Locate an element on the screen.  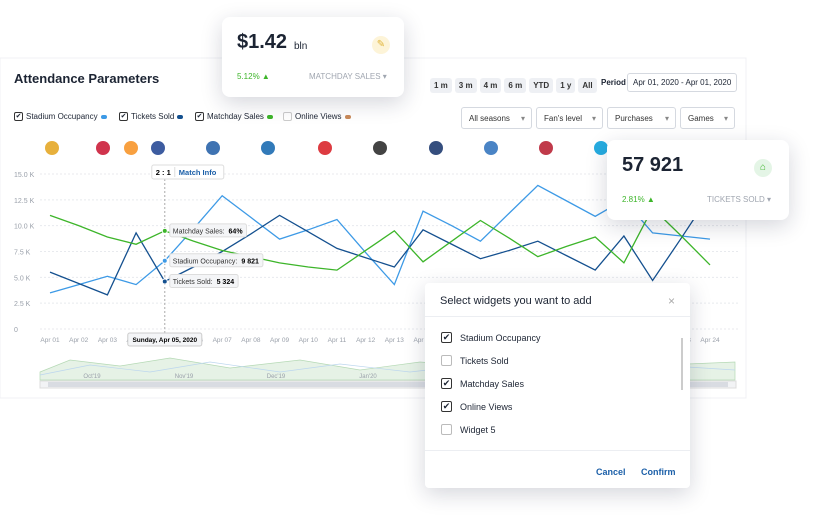
option: ✔ Matchday Sales is located at coordinates (491, 383).